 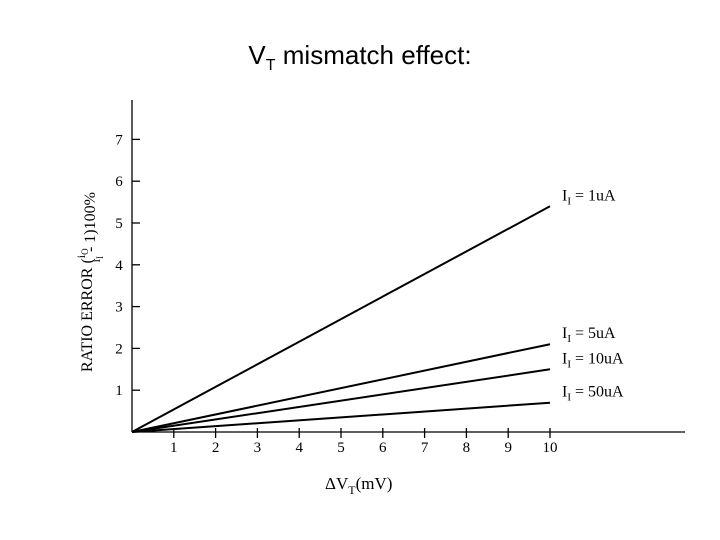 What do you see at coordinates (550, 448) in the screenshot?
I see `x-tick-label: 10` at bounding box center [550, 448].